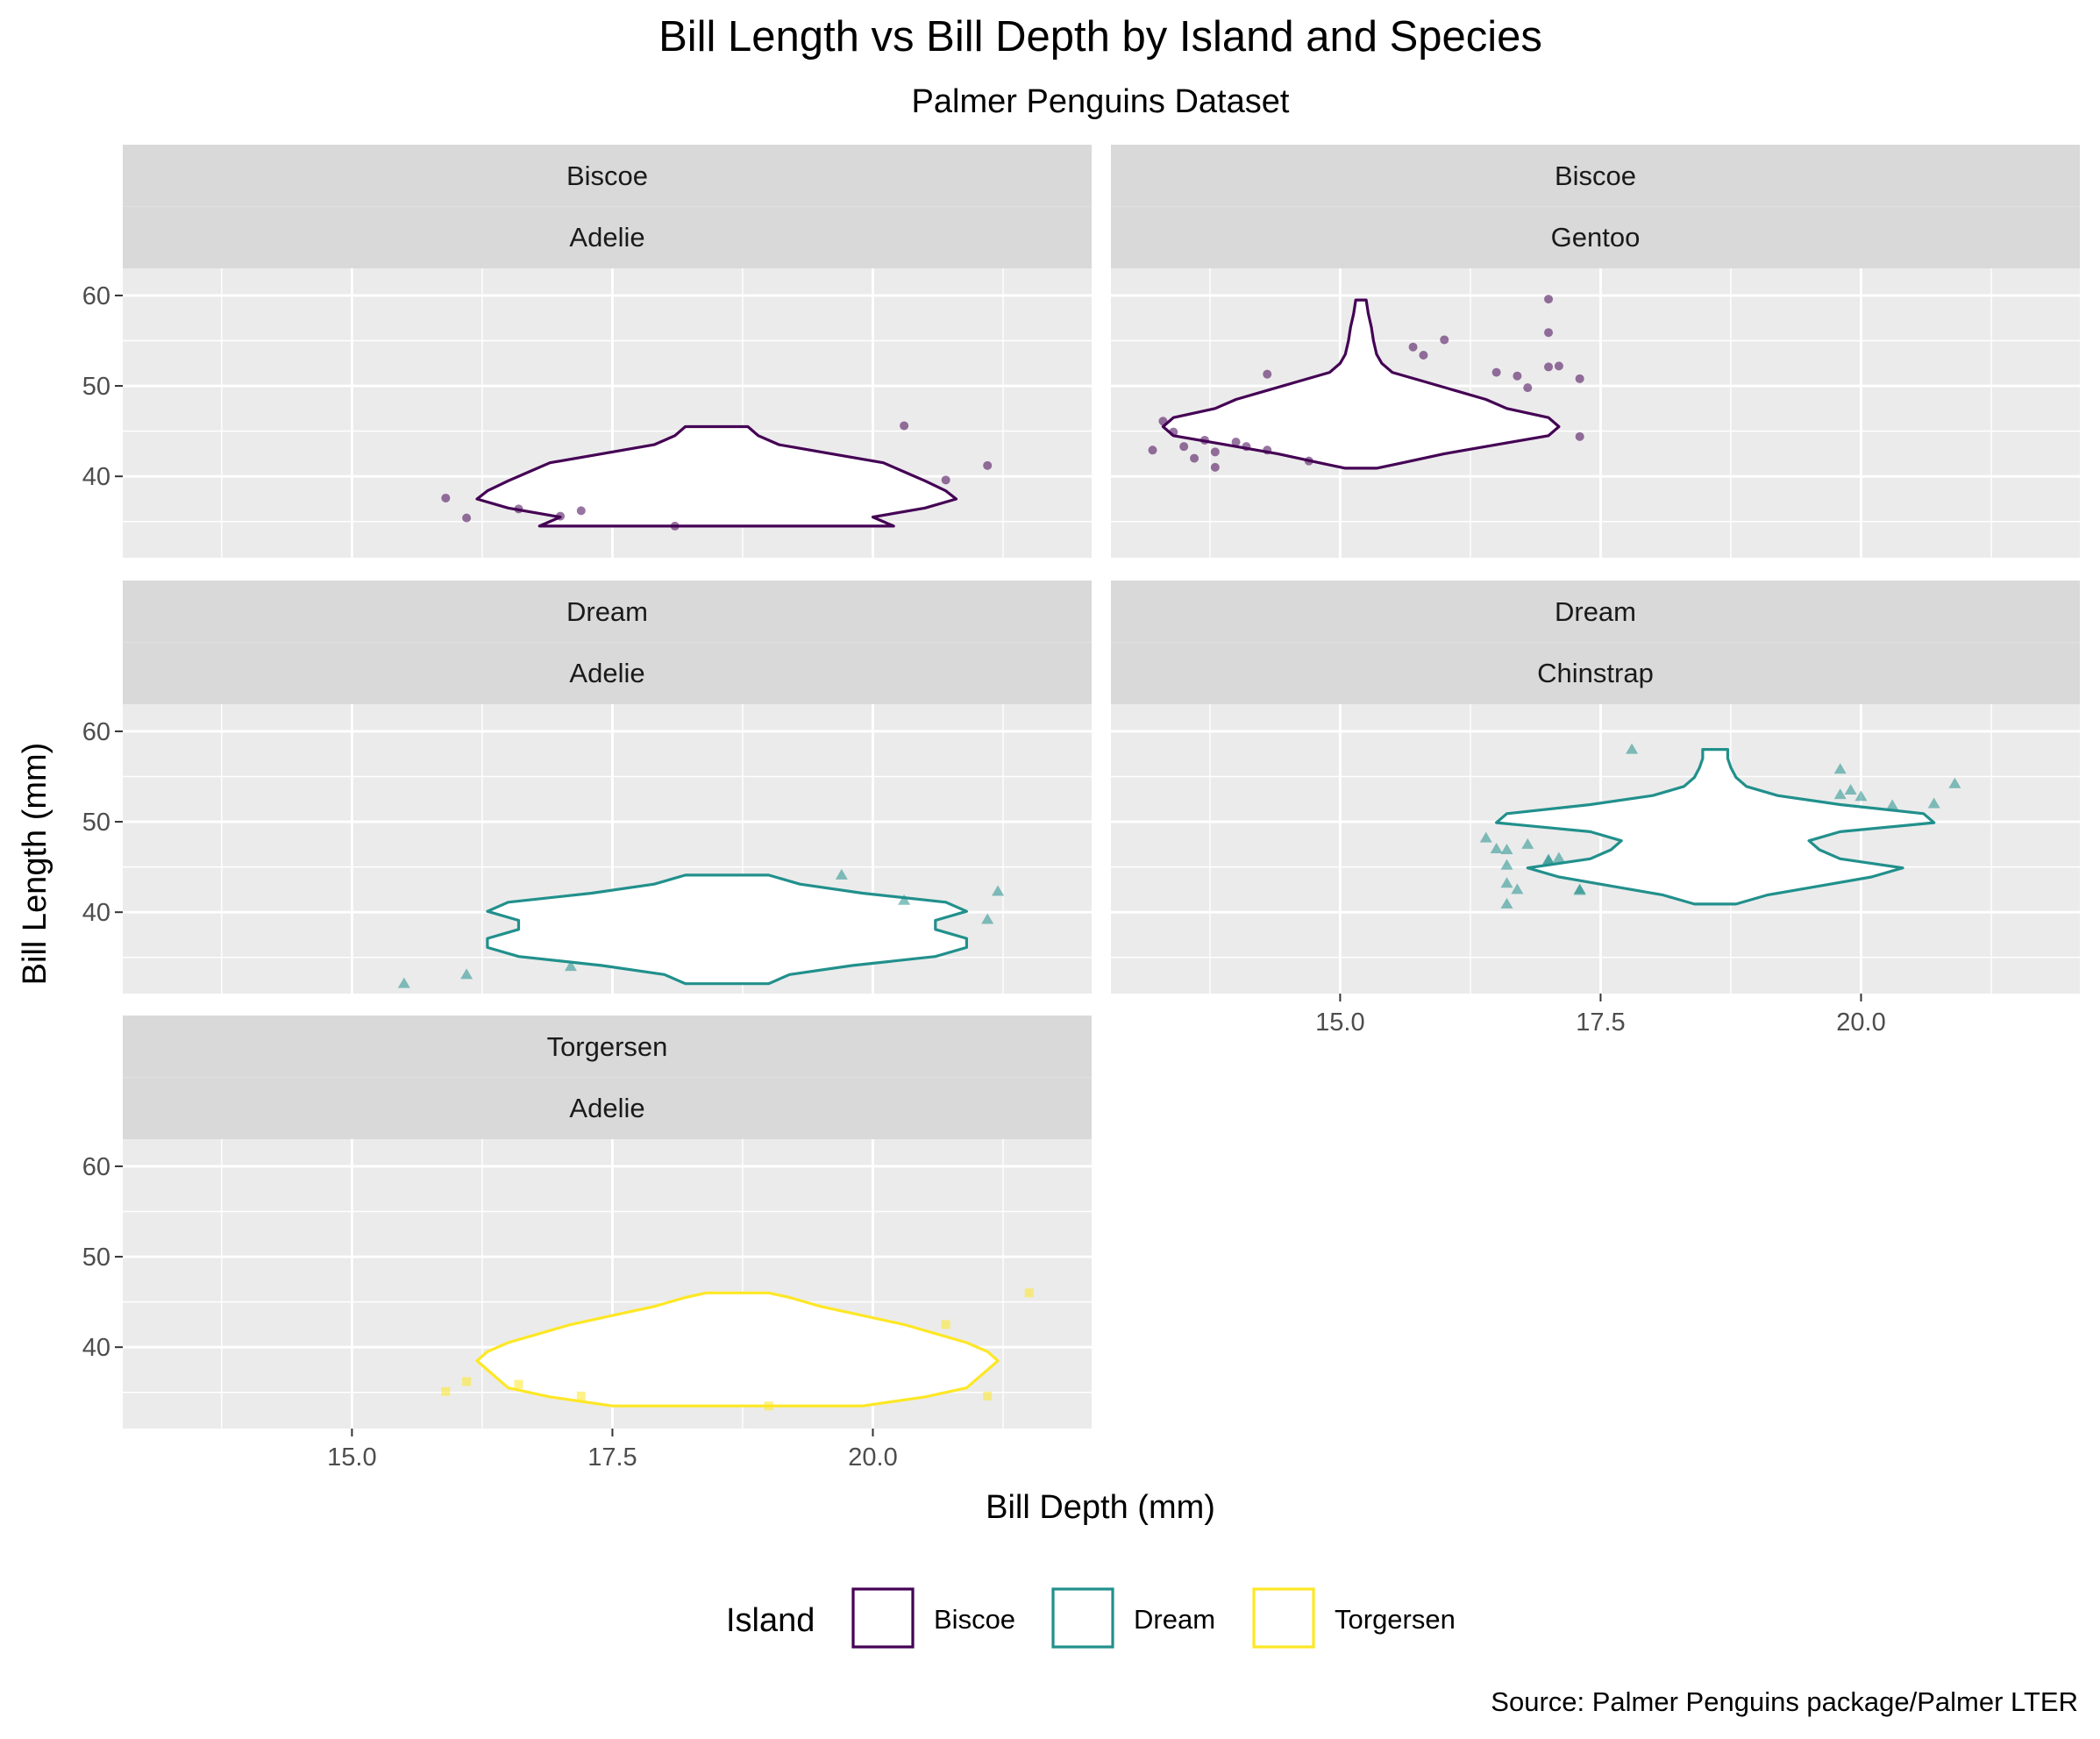 Image resolution: width=2100 pixels, height=1739 pixels. Describe the element at coordinates (1339, 1023) in the screenshot. I see `x-tick-label: 15.0` at that location.